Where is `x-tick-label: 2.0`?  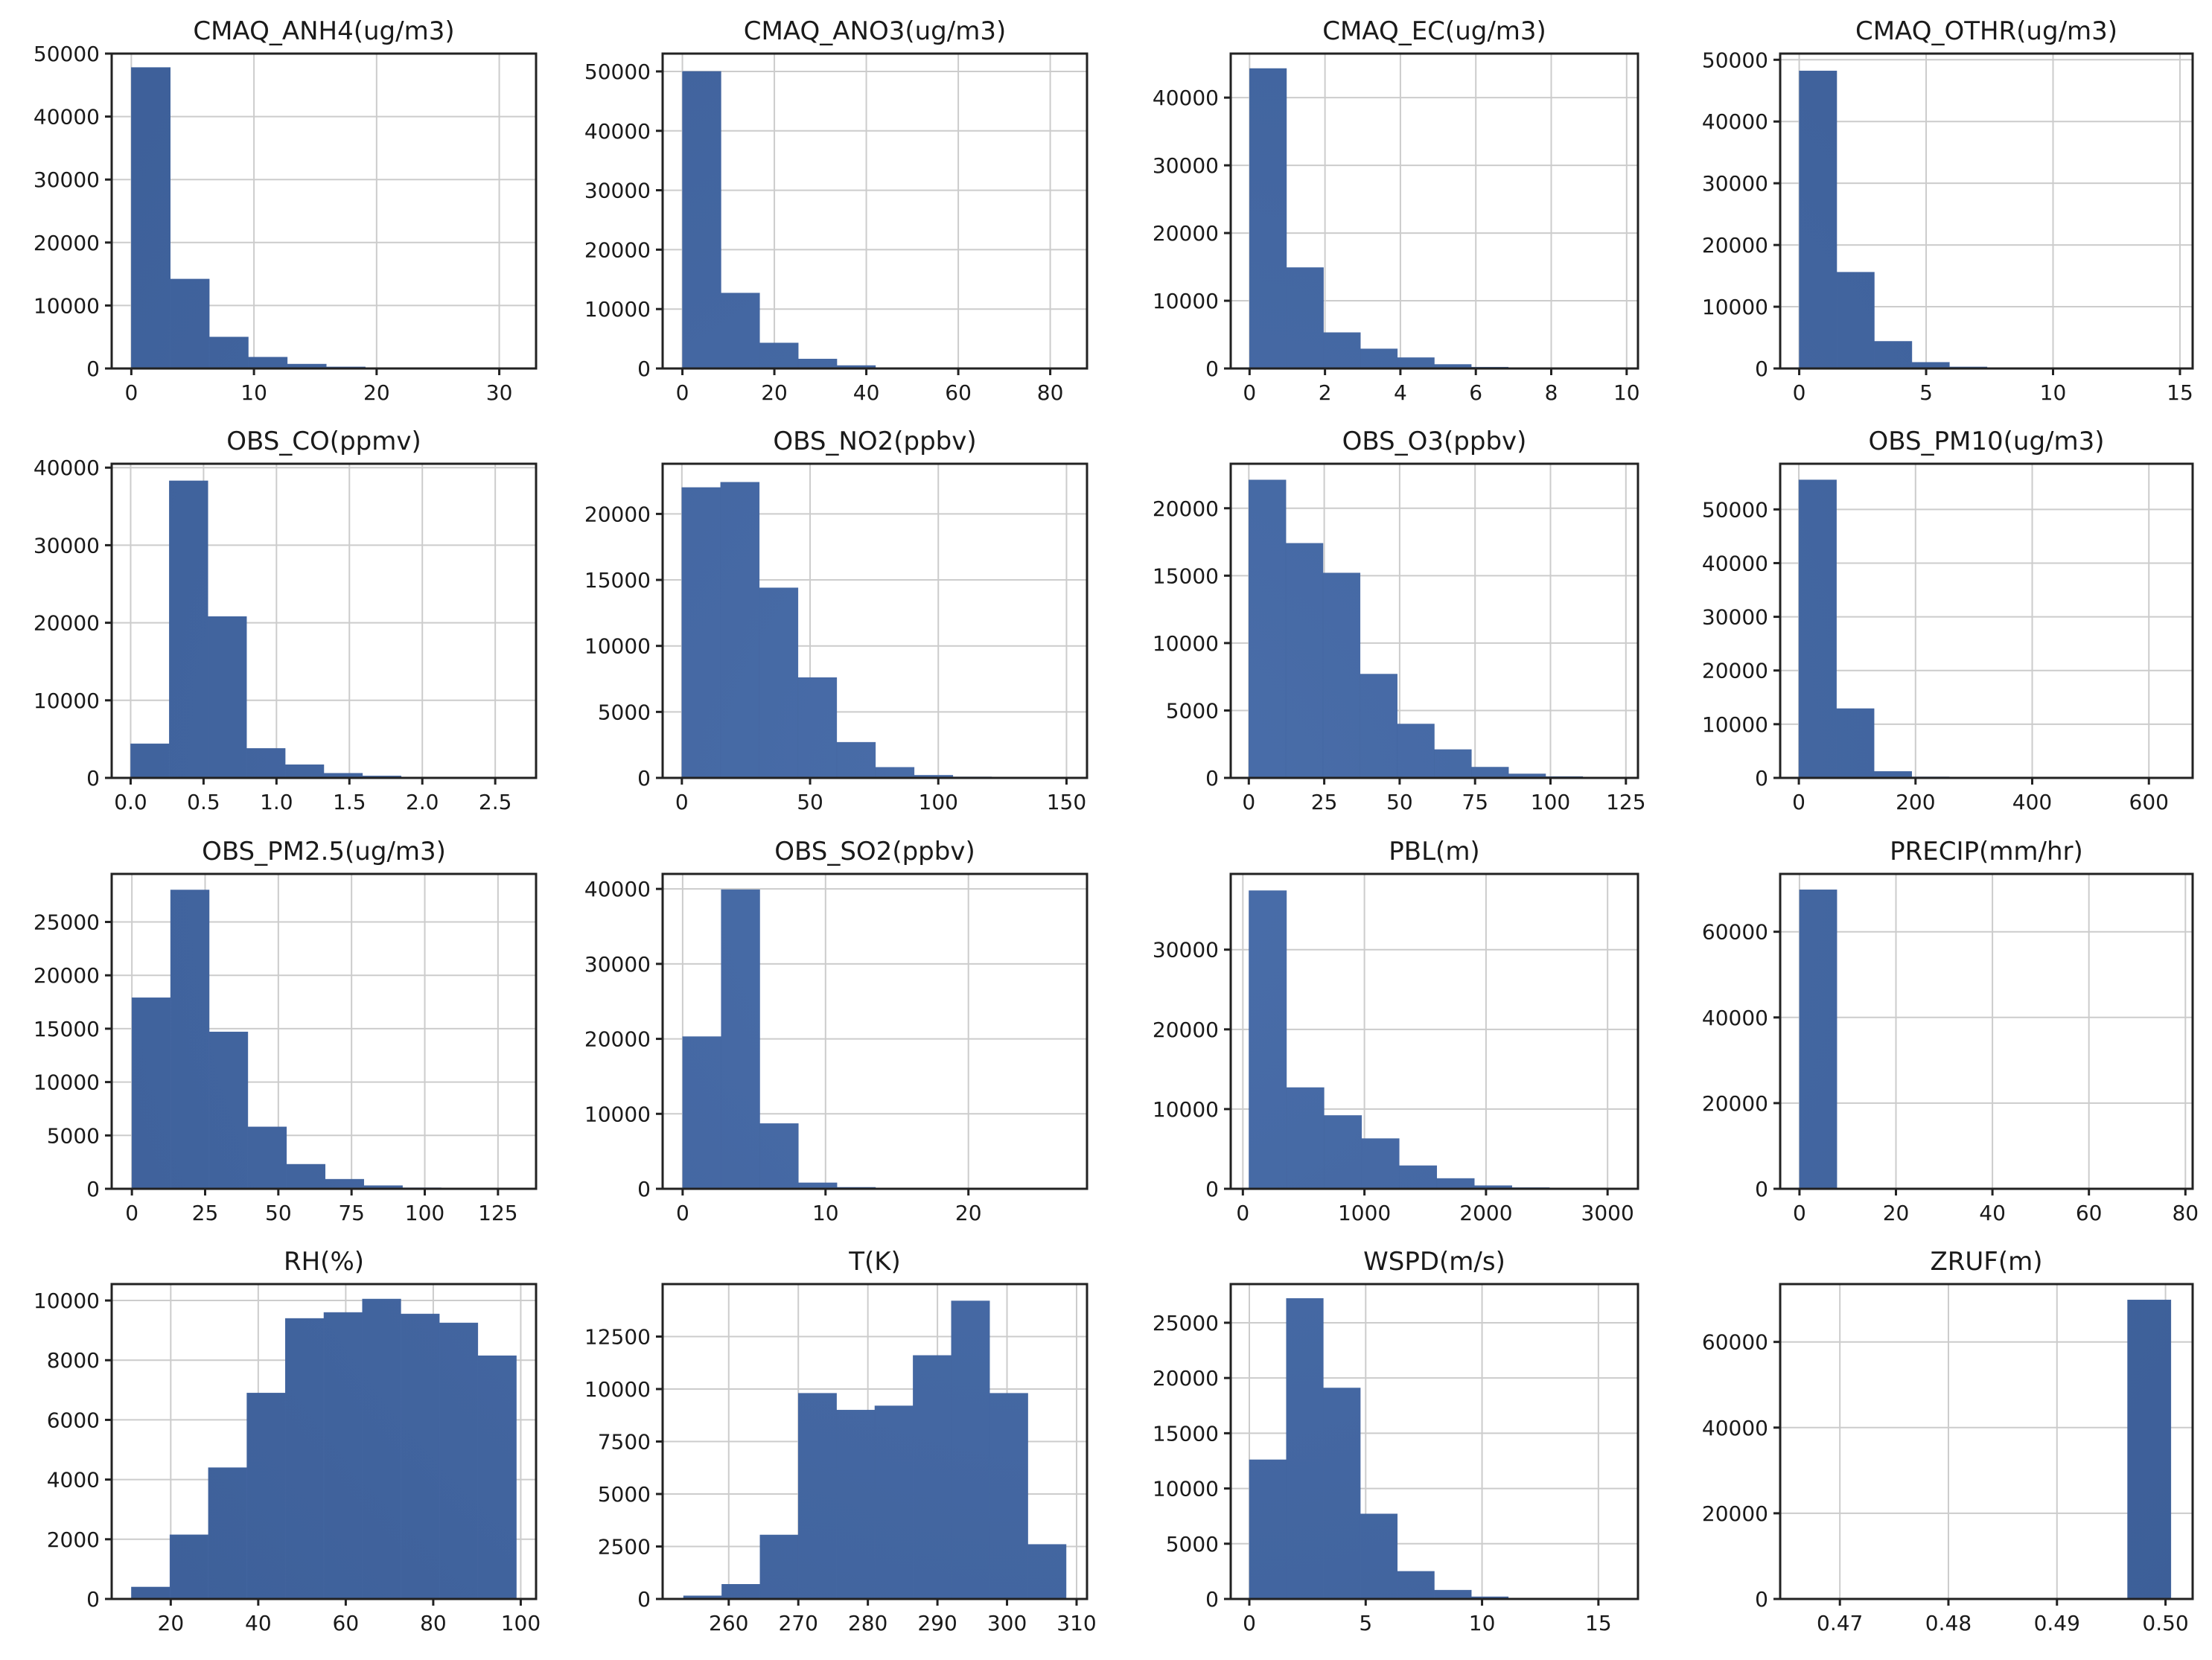
x-tick-label: 2.0 is located at coordinates (423, 802).